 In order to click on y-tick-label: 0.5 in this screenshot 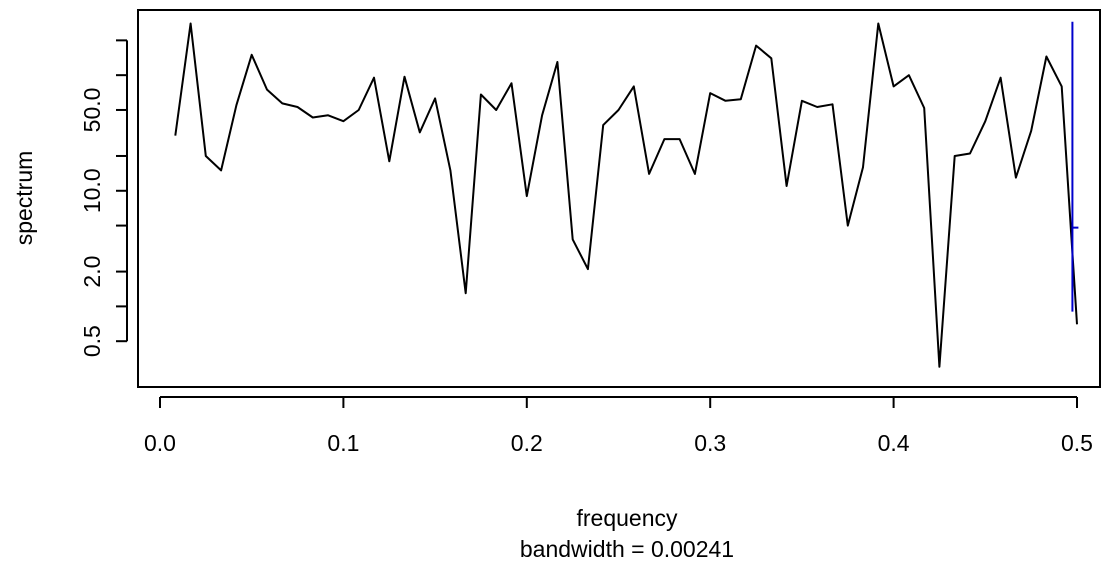, I will do `click(92, 341)`.